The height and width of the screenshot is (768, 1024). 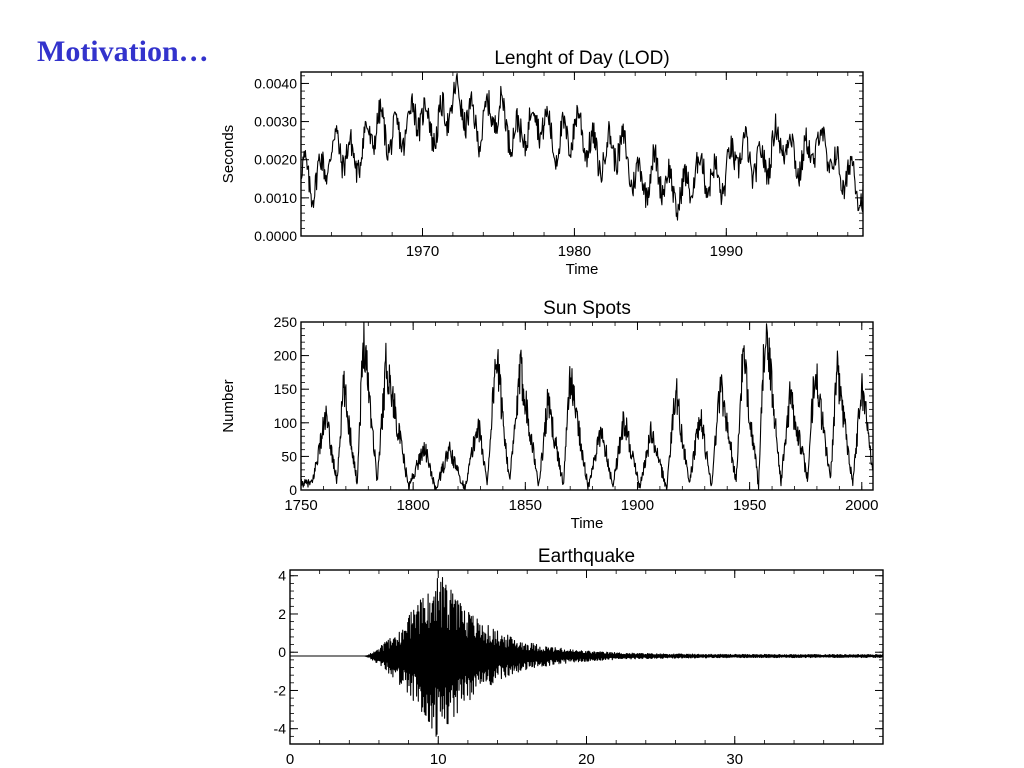 I want to click on x-tick-label: 10, so click(x=438, y=759).